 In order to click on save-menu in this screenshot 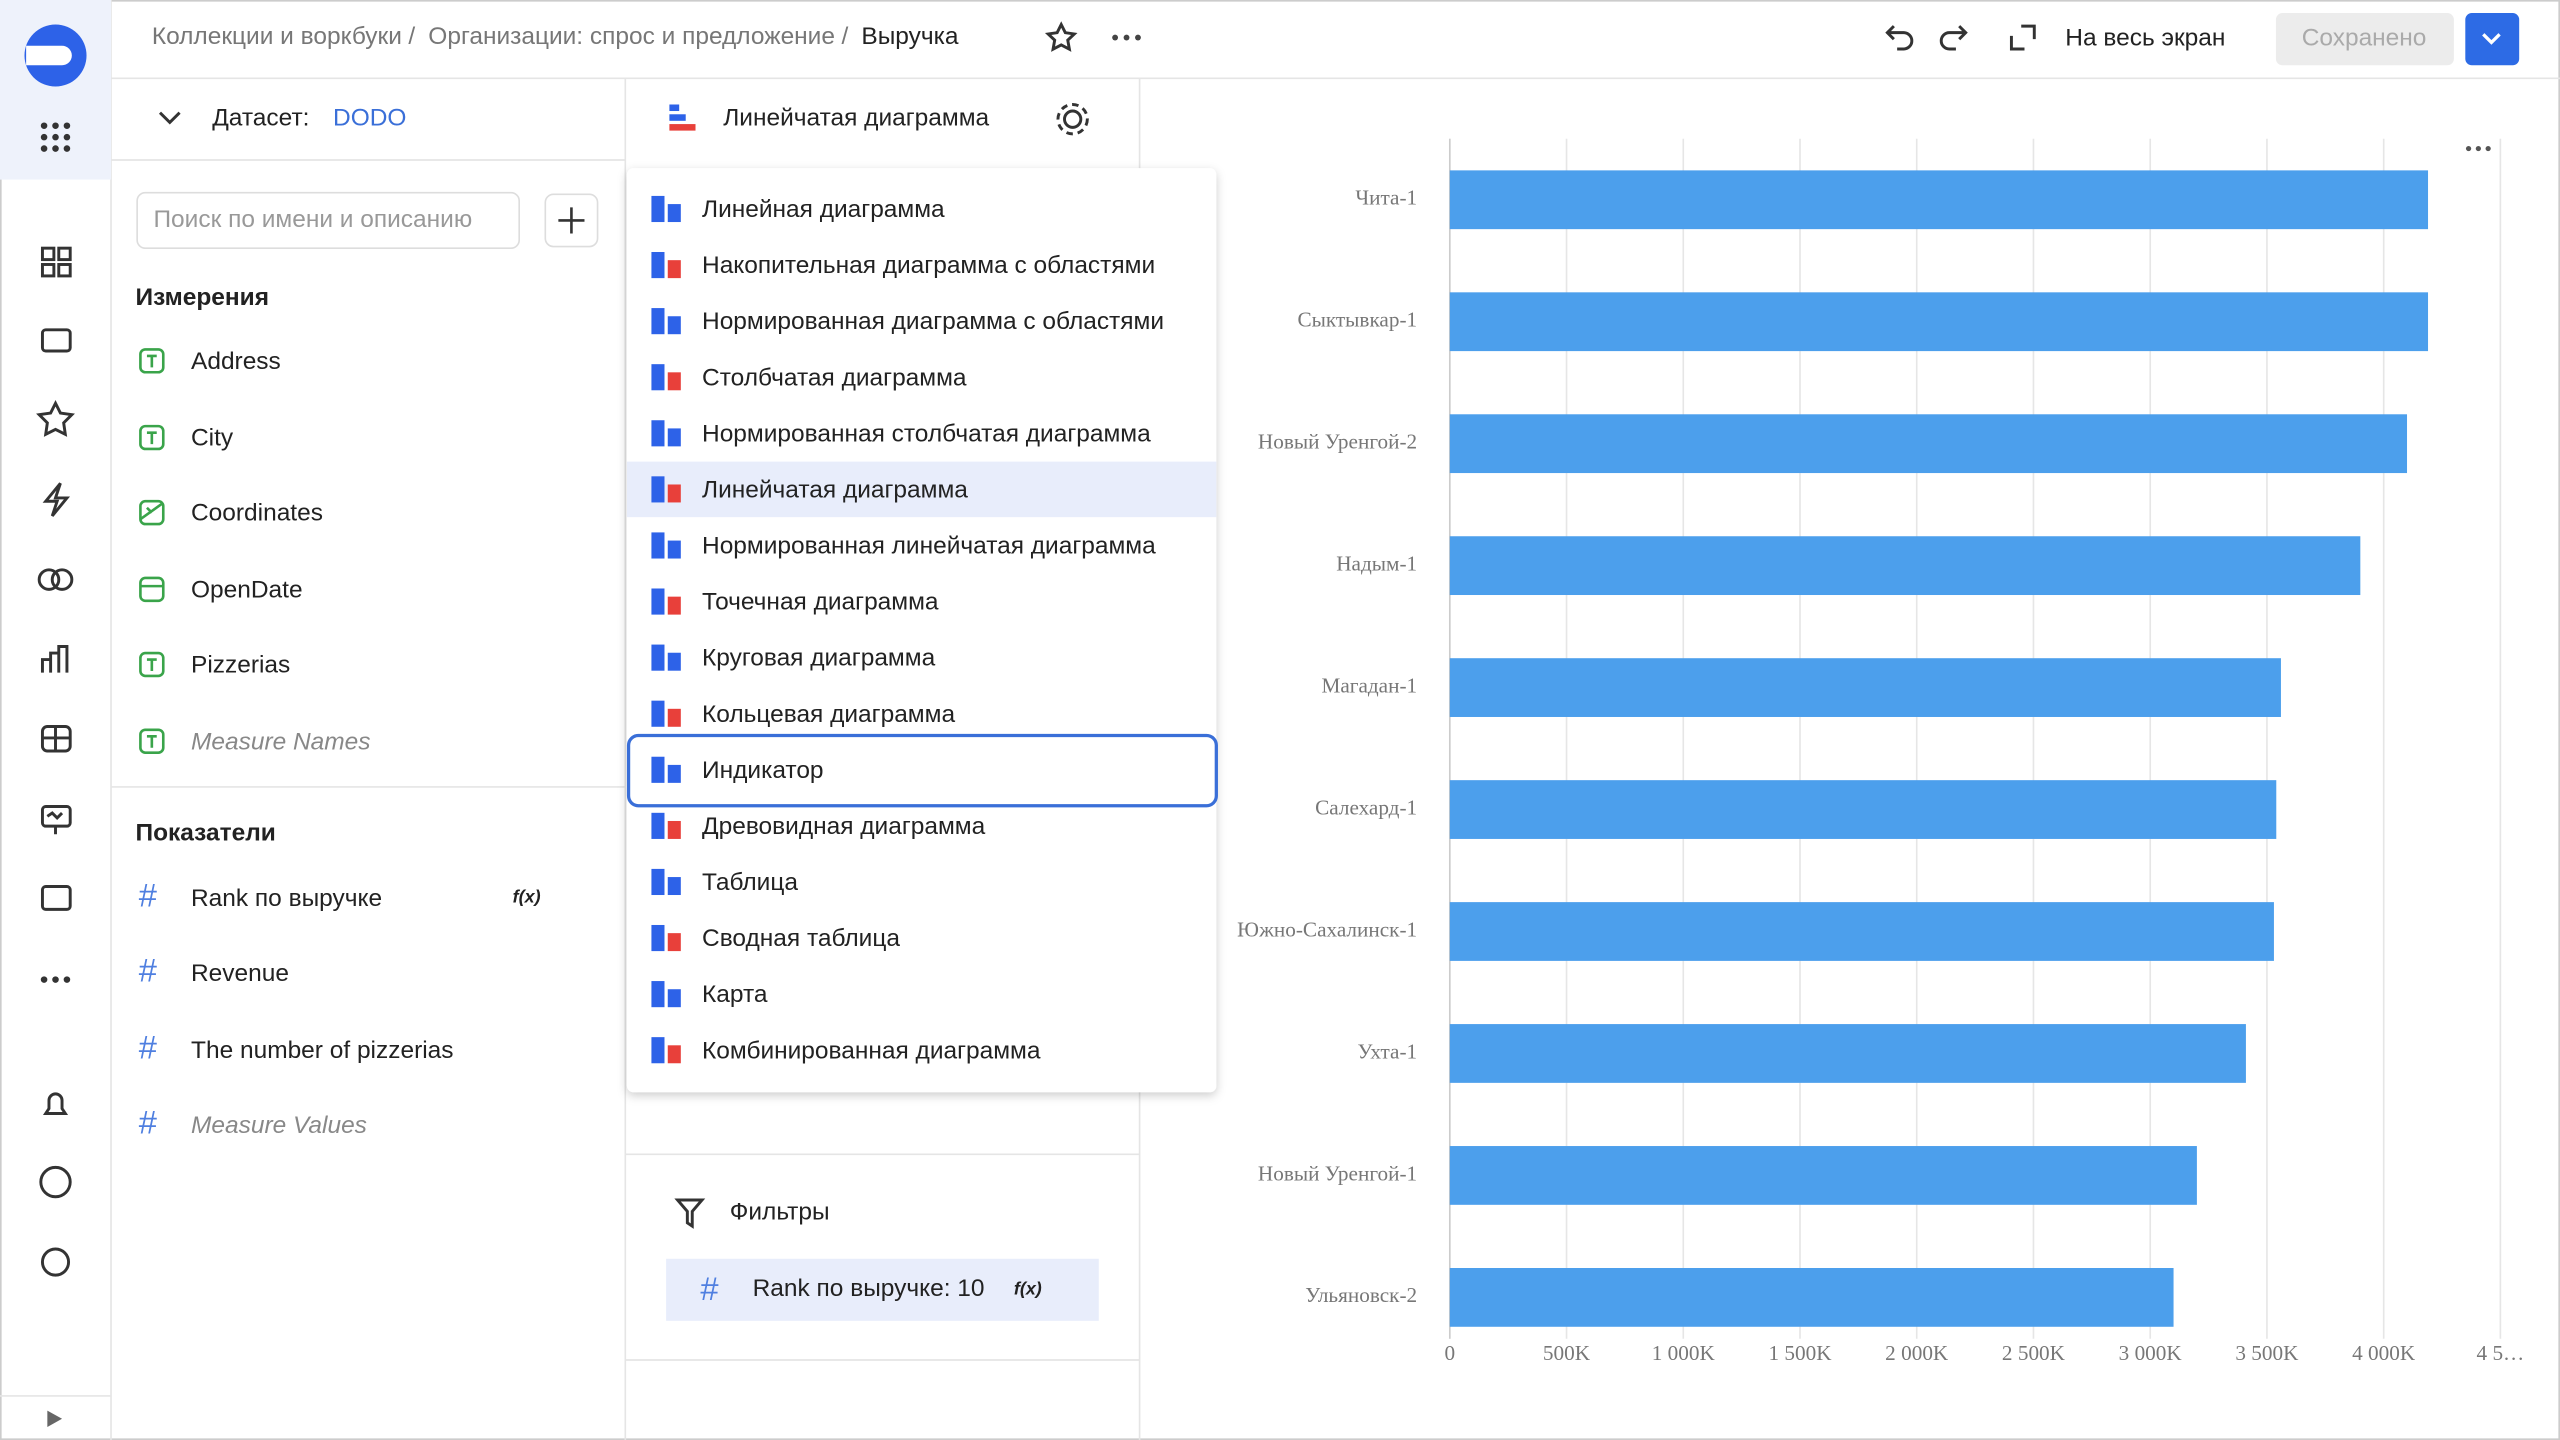, I will do `click(2492, 39)`.